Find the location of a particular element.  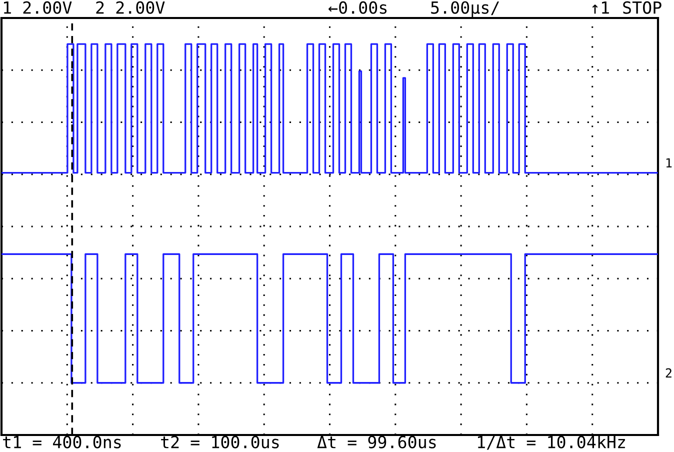

text: Δt = 99.60us is located at coordinates (376, 442).